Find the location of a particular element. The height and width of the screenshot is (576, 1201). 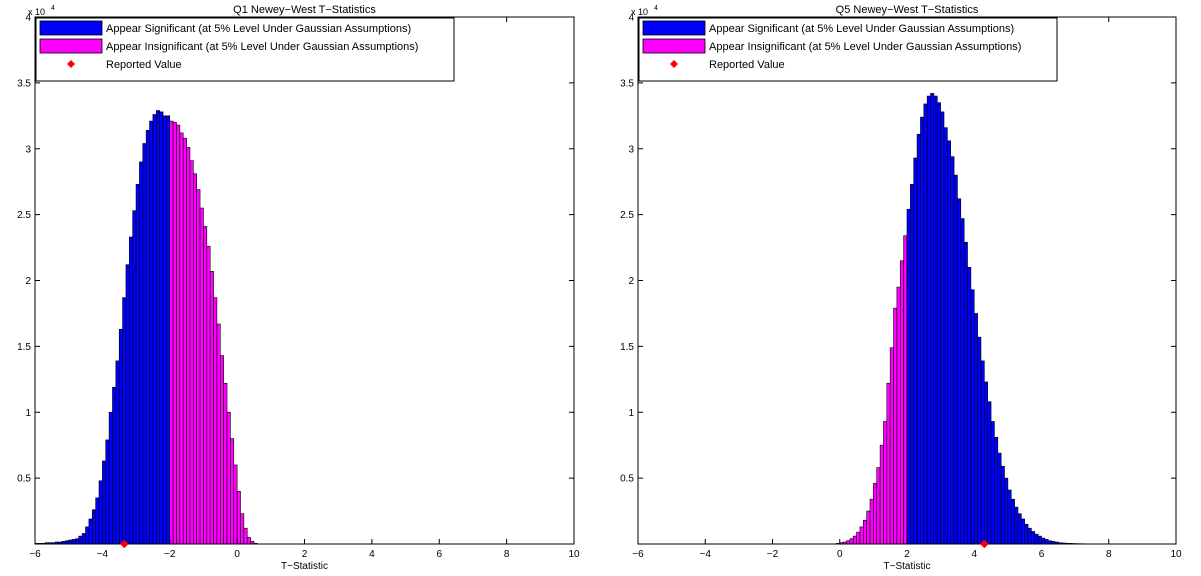

x-tick-label: −2 is located at coordinates (170, 554).